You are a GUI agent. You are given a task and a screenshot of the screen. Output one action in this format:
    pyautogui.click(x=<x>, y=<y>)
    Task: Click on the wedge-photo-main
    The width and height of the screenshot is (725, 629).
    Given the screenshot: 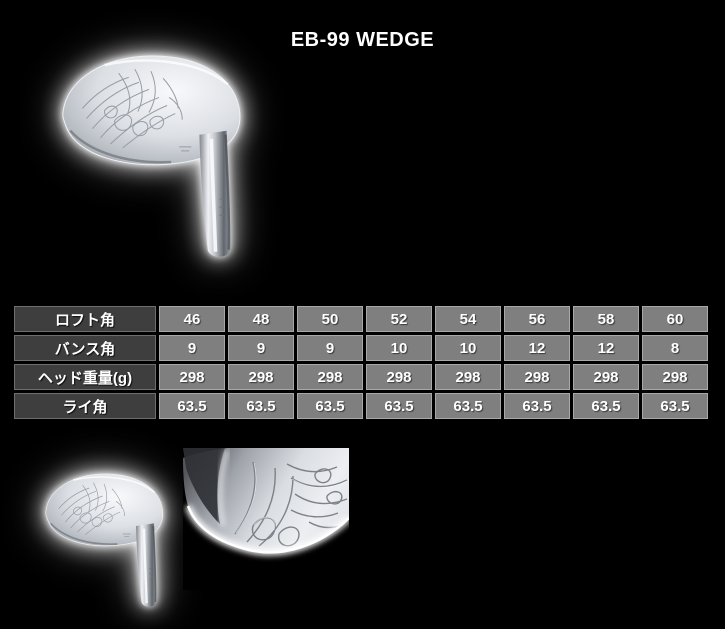 What is the action you would take?
    pyautogui.click(x=151, y=156)
    